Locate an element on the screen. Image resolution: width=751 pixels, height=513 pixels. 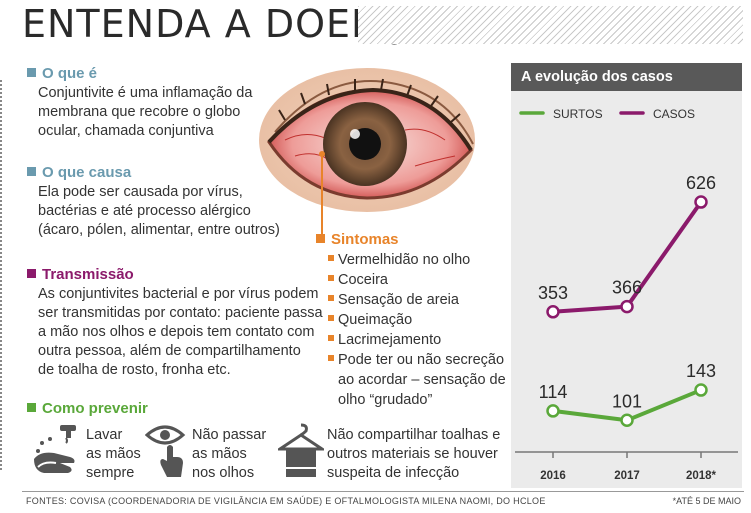
chart-title: A evolução dos casos is located at coordinates (626, 77).